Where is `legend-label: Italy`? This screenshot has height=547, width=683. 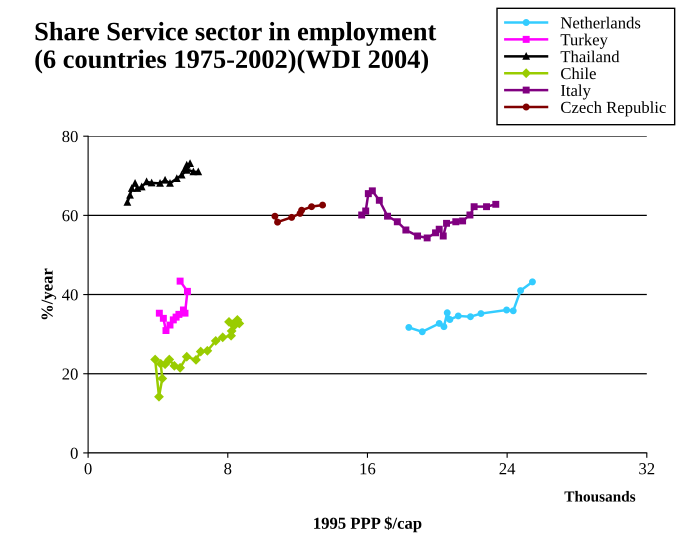 legend-label: Italy is located at coordinates (575, 92).